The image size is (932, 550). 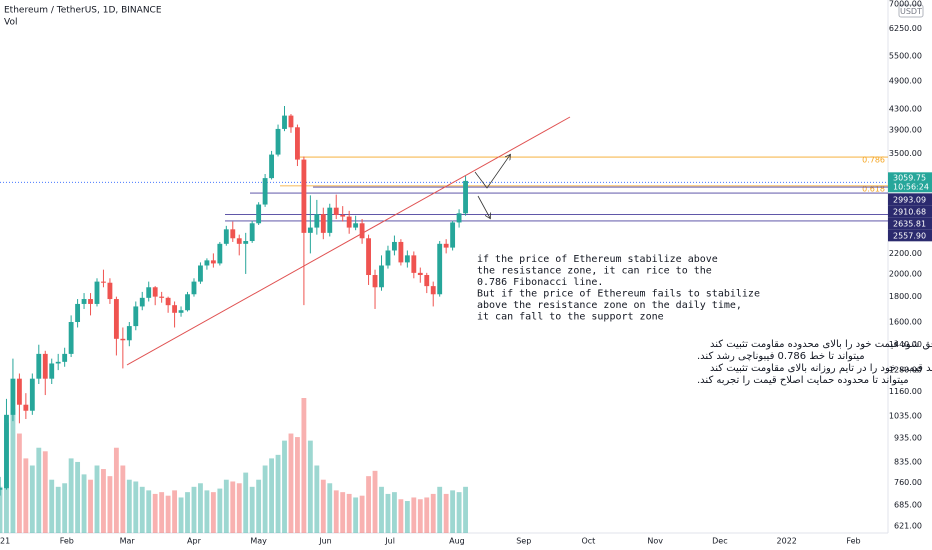 What do you see at coordinates (909, 177) in the screenshot?
I see `last-price-label: 3059.75` at bounding box center [909, 177].